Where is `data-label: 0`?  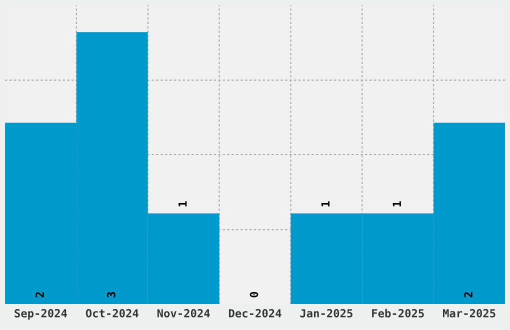 data-label: 0 is located at coordinates (254, 295).